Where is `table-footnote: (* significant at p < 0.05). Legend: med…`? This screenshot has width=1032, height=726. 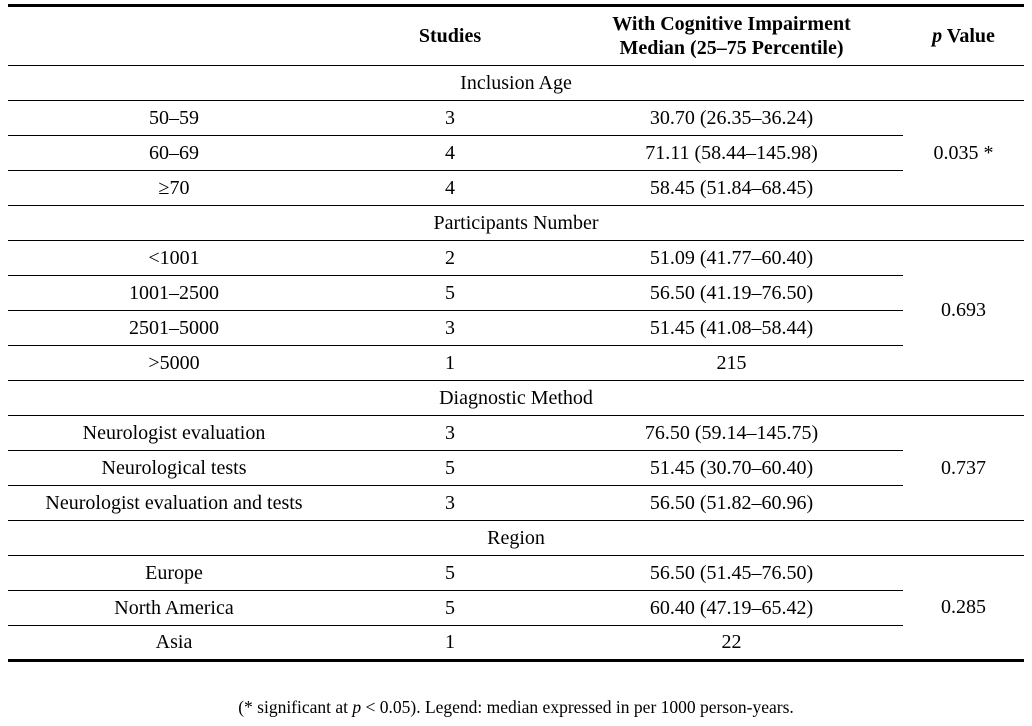
table-footnote: (* significant at p < 0.05). Legend: med… is located at coordinates (516, 707).